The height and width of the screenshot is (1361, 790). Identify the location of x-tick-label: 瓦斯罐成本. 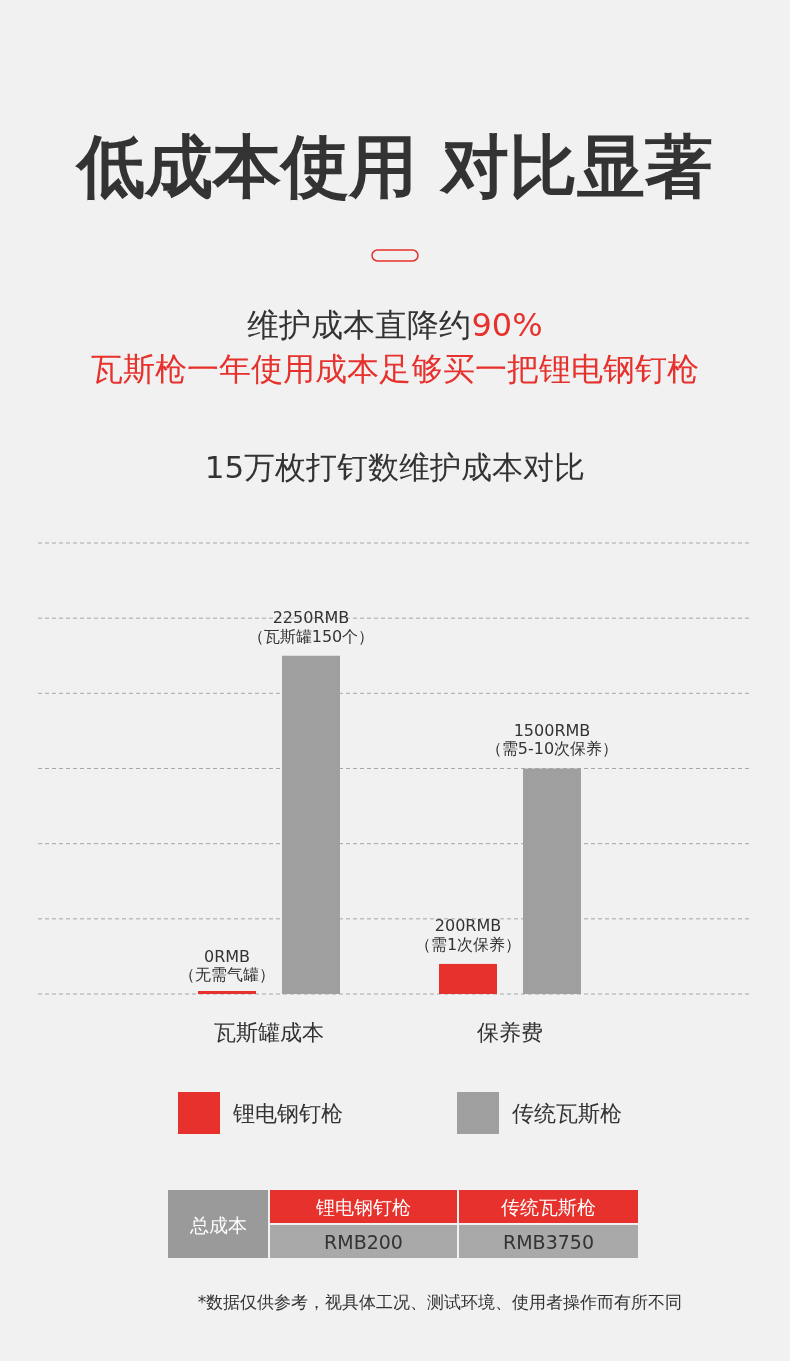
(269, 1032).